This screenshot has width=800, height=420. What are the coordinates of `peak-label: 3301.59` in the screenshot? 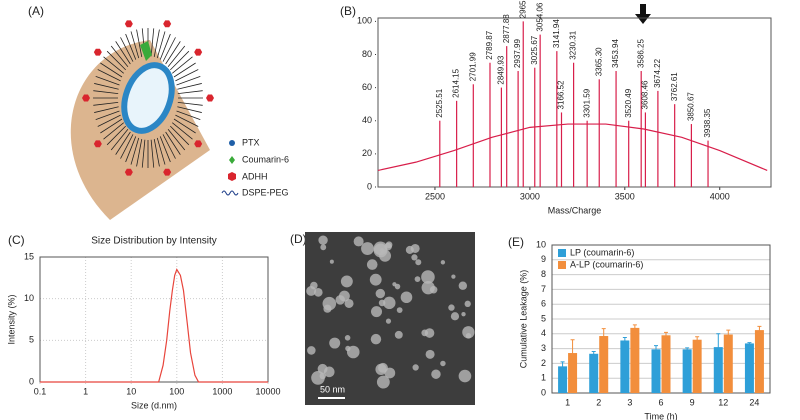 It's located at (586, 102).